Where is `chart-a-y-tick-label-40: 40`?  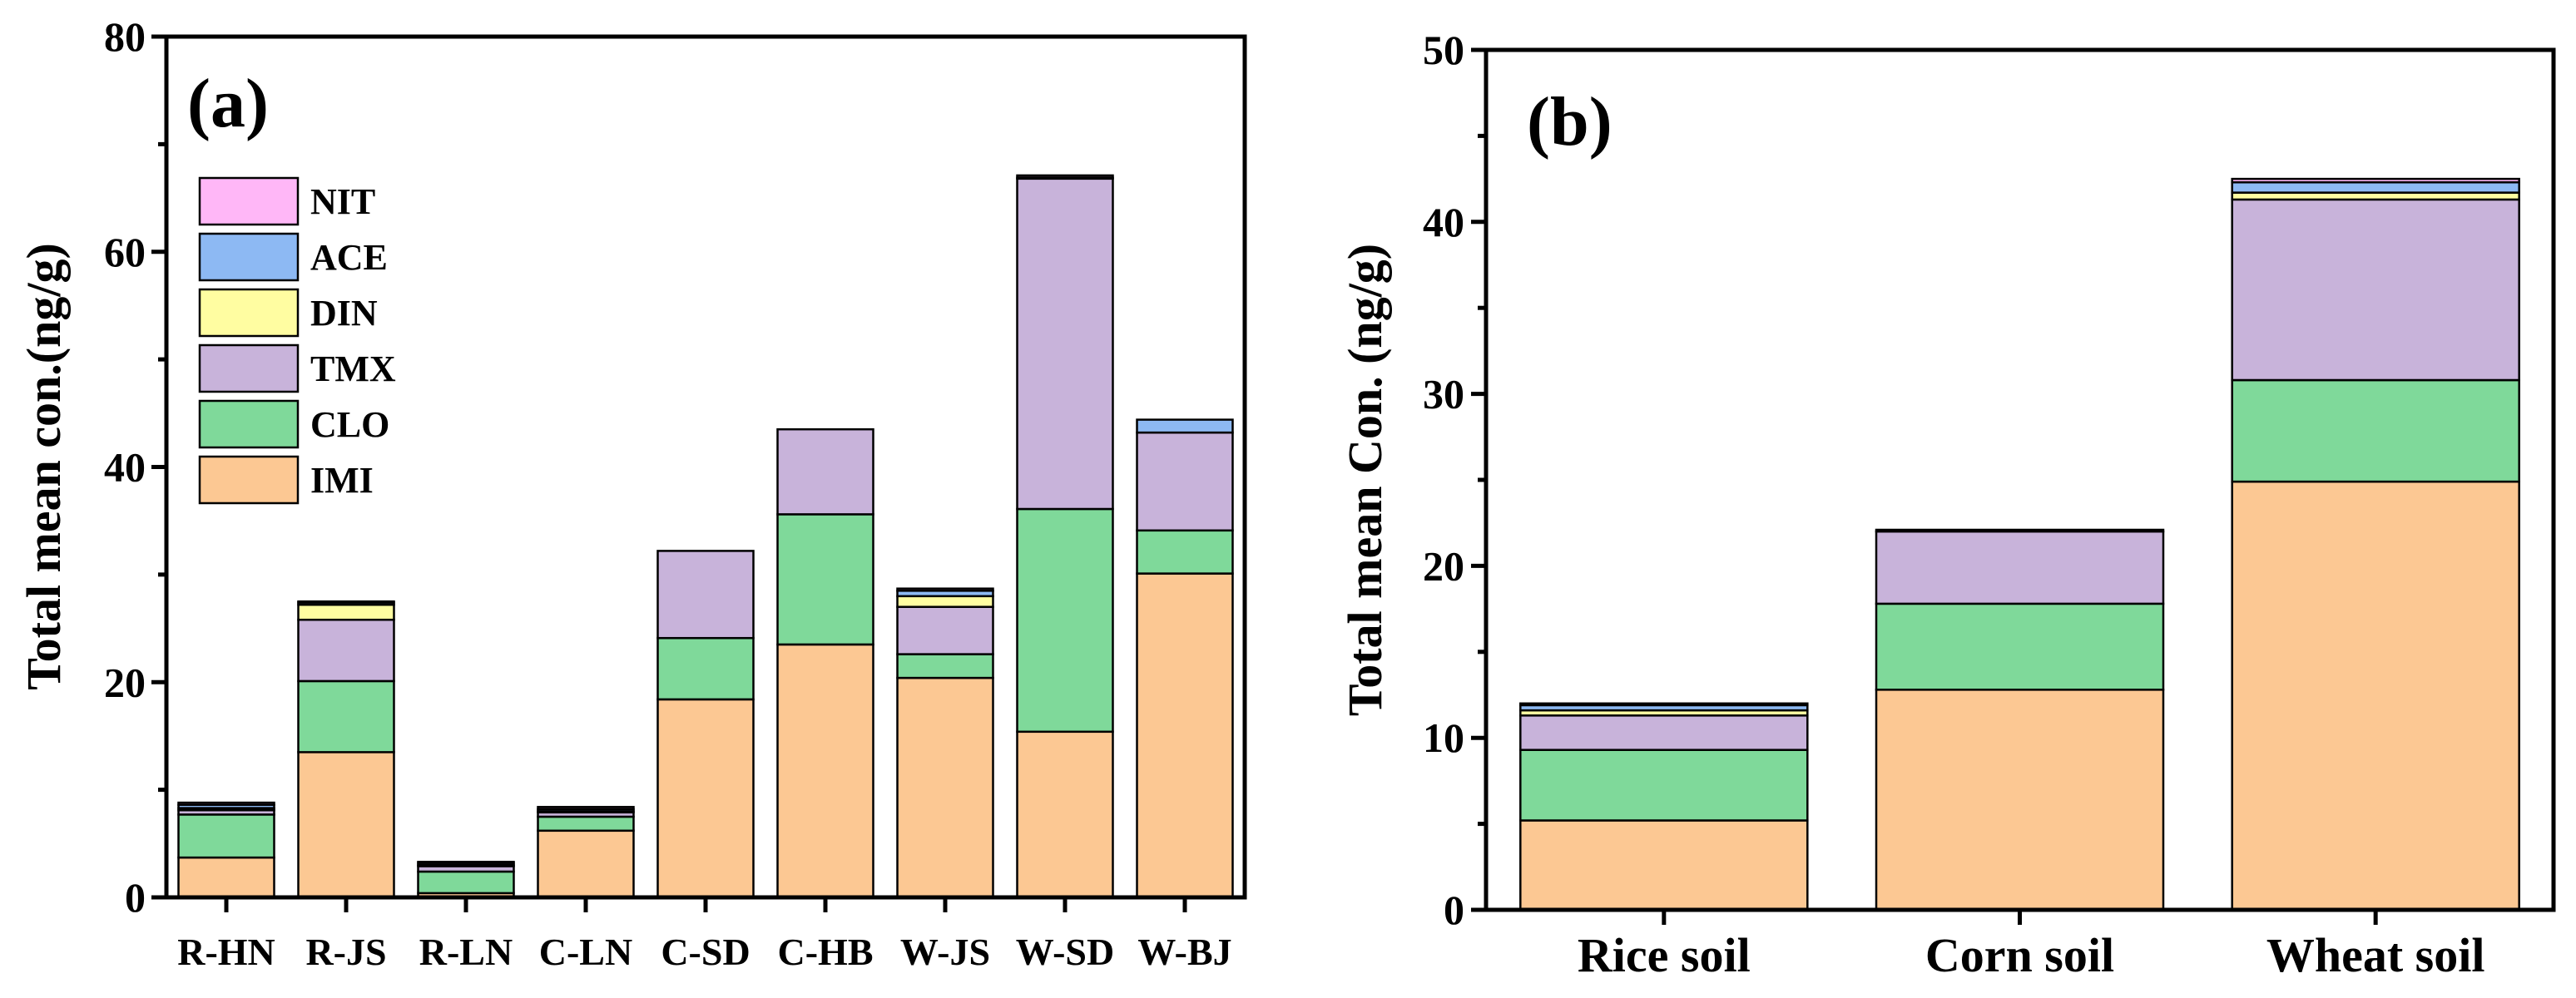 chart-a-y-tick-label-40: 40 is located at coordinates (125, 468).